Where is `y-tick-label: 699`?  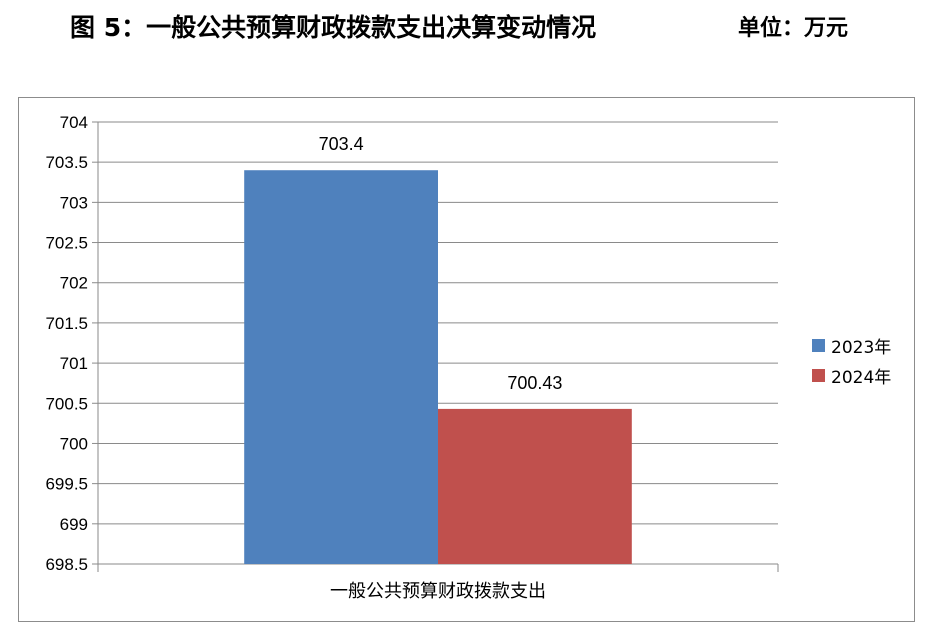
y-tick-label: 699 is located at coordinates (74, 524).